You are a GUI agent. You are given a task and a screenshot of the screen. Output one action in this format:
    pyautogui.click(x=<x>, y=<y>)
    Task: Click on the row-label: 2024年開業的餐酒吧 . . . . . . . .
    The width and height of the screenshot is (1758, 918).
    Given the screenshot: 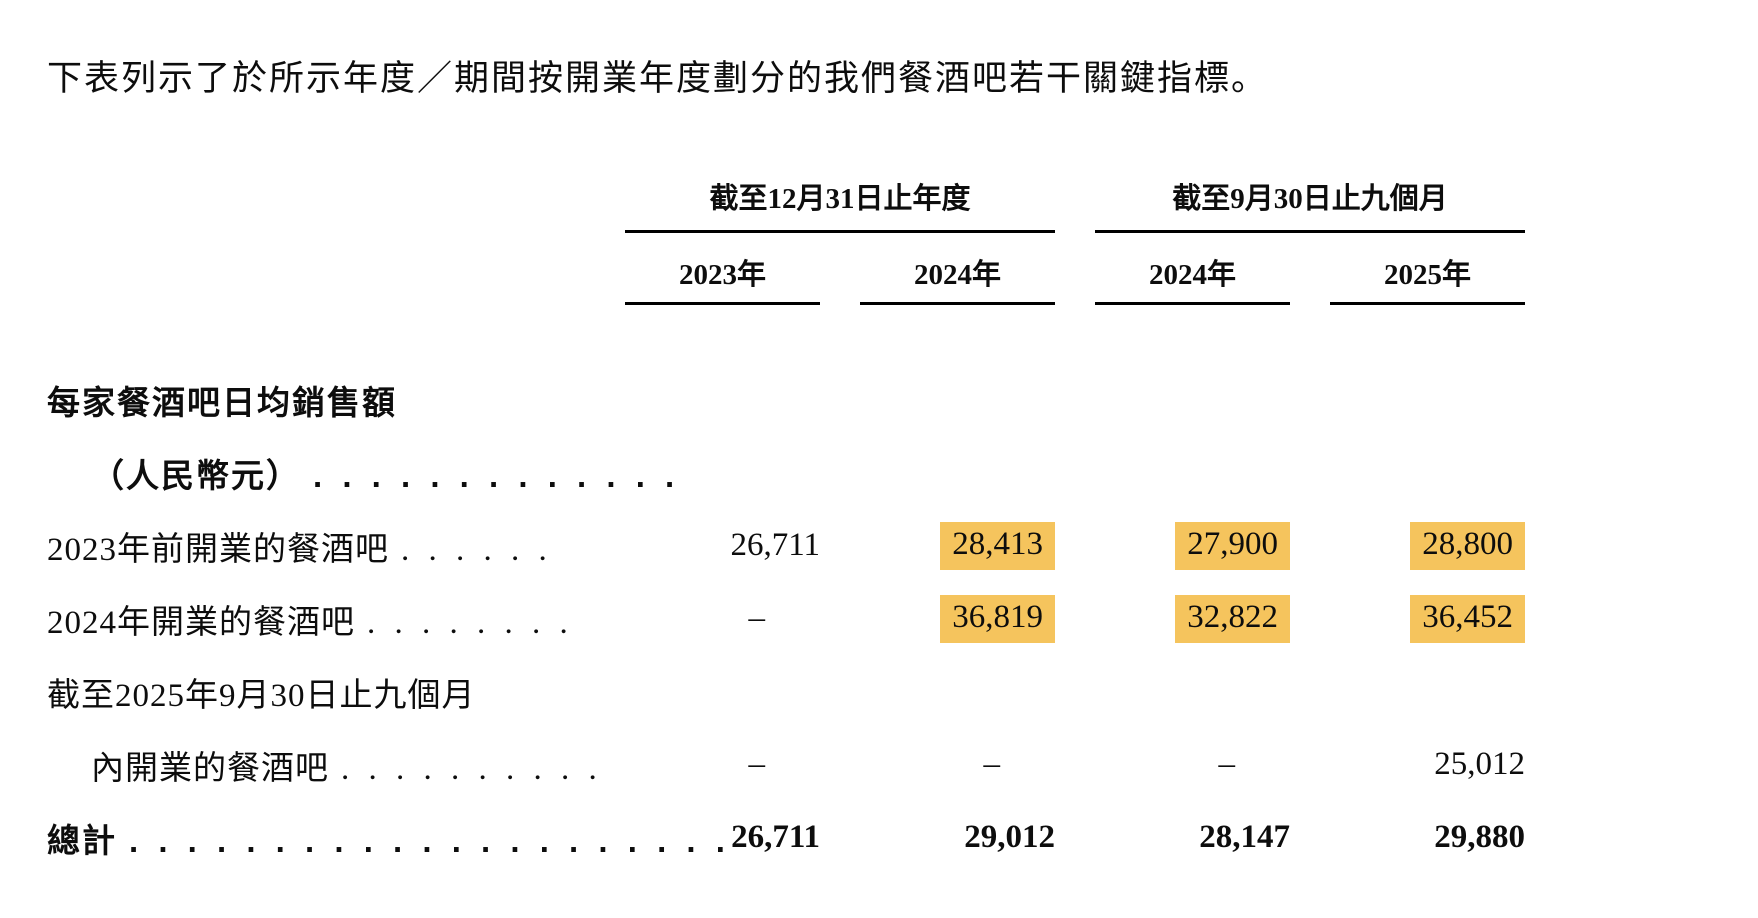 What is the action you would take?
    pyautogui.click(x=316, y=619)
    